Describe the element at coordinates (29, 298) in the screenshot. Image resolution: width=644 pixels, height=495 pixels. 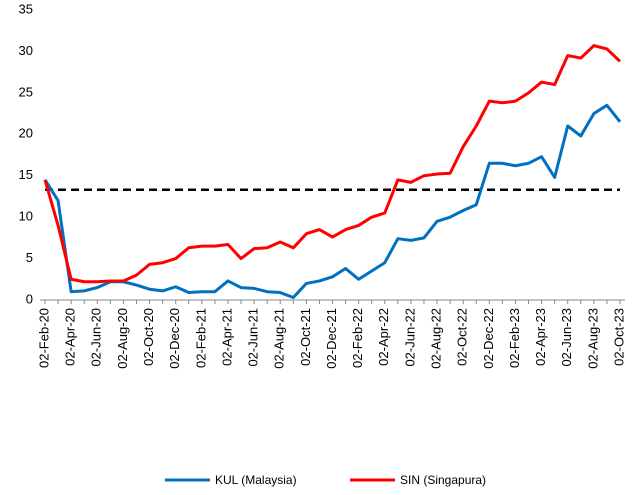
I see `y-tick-label: 0` at that location.